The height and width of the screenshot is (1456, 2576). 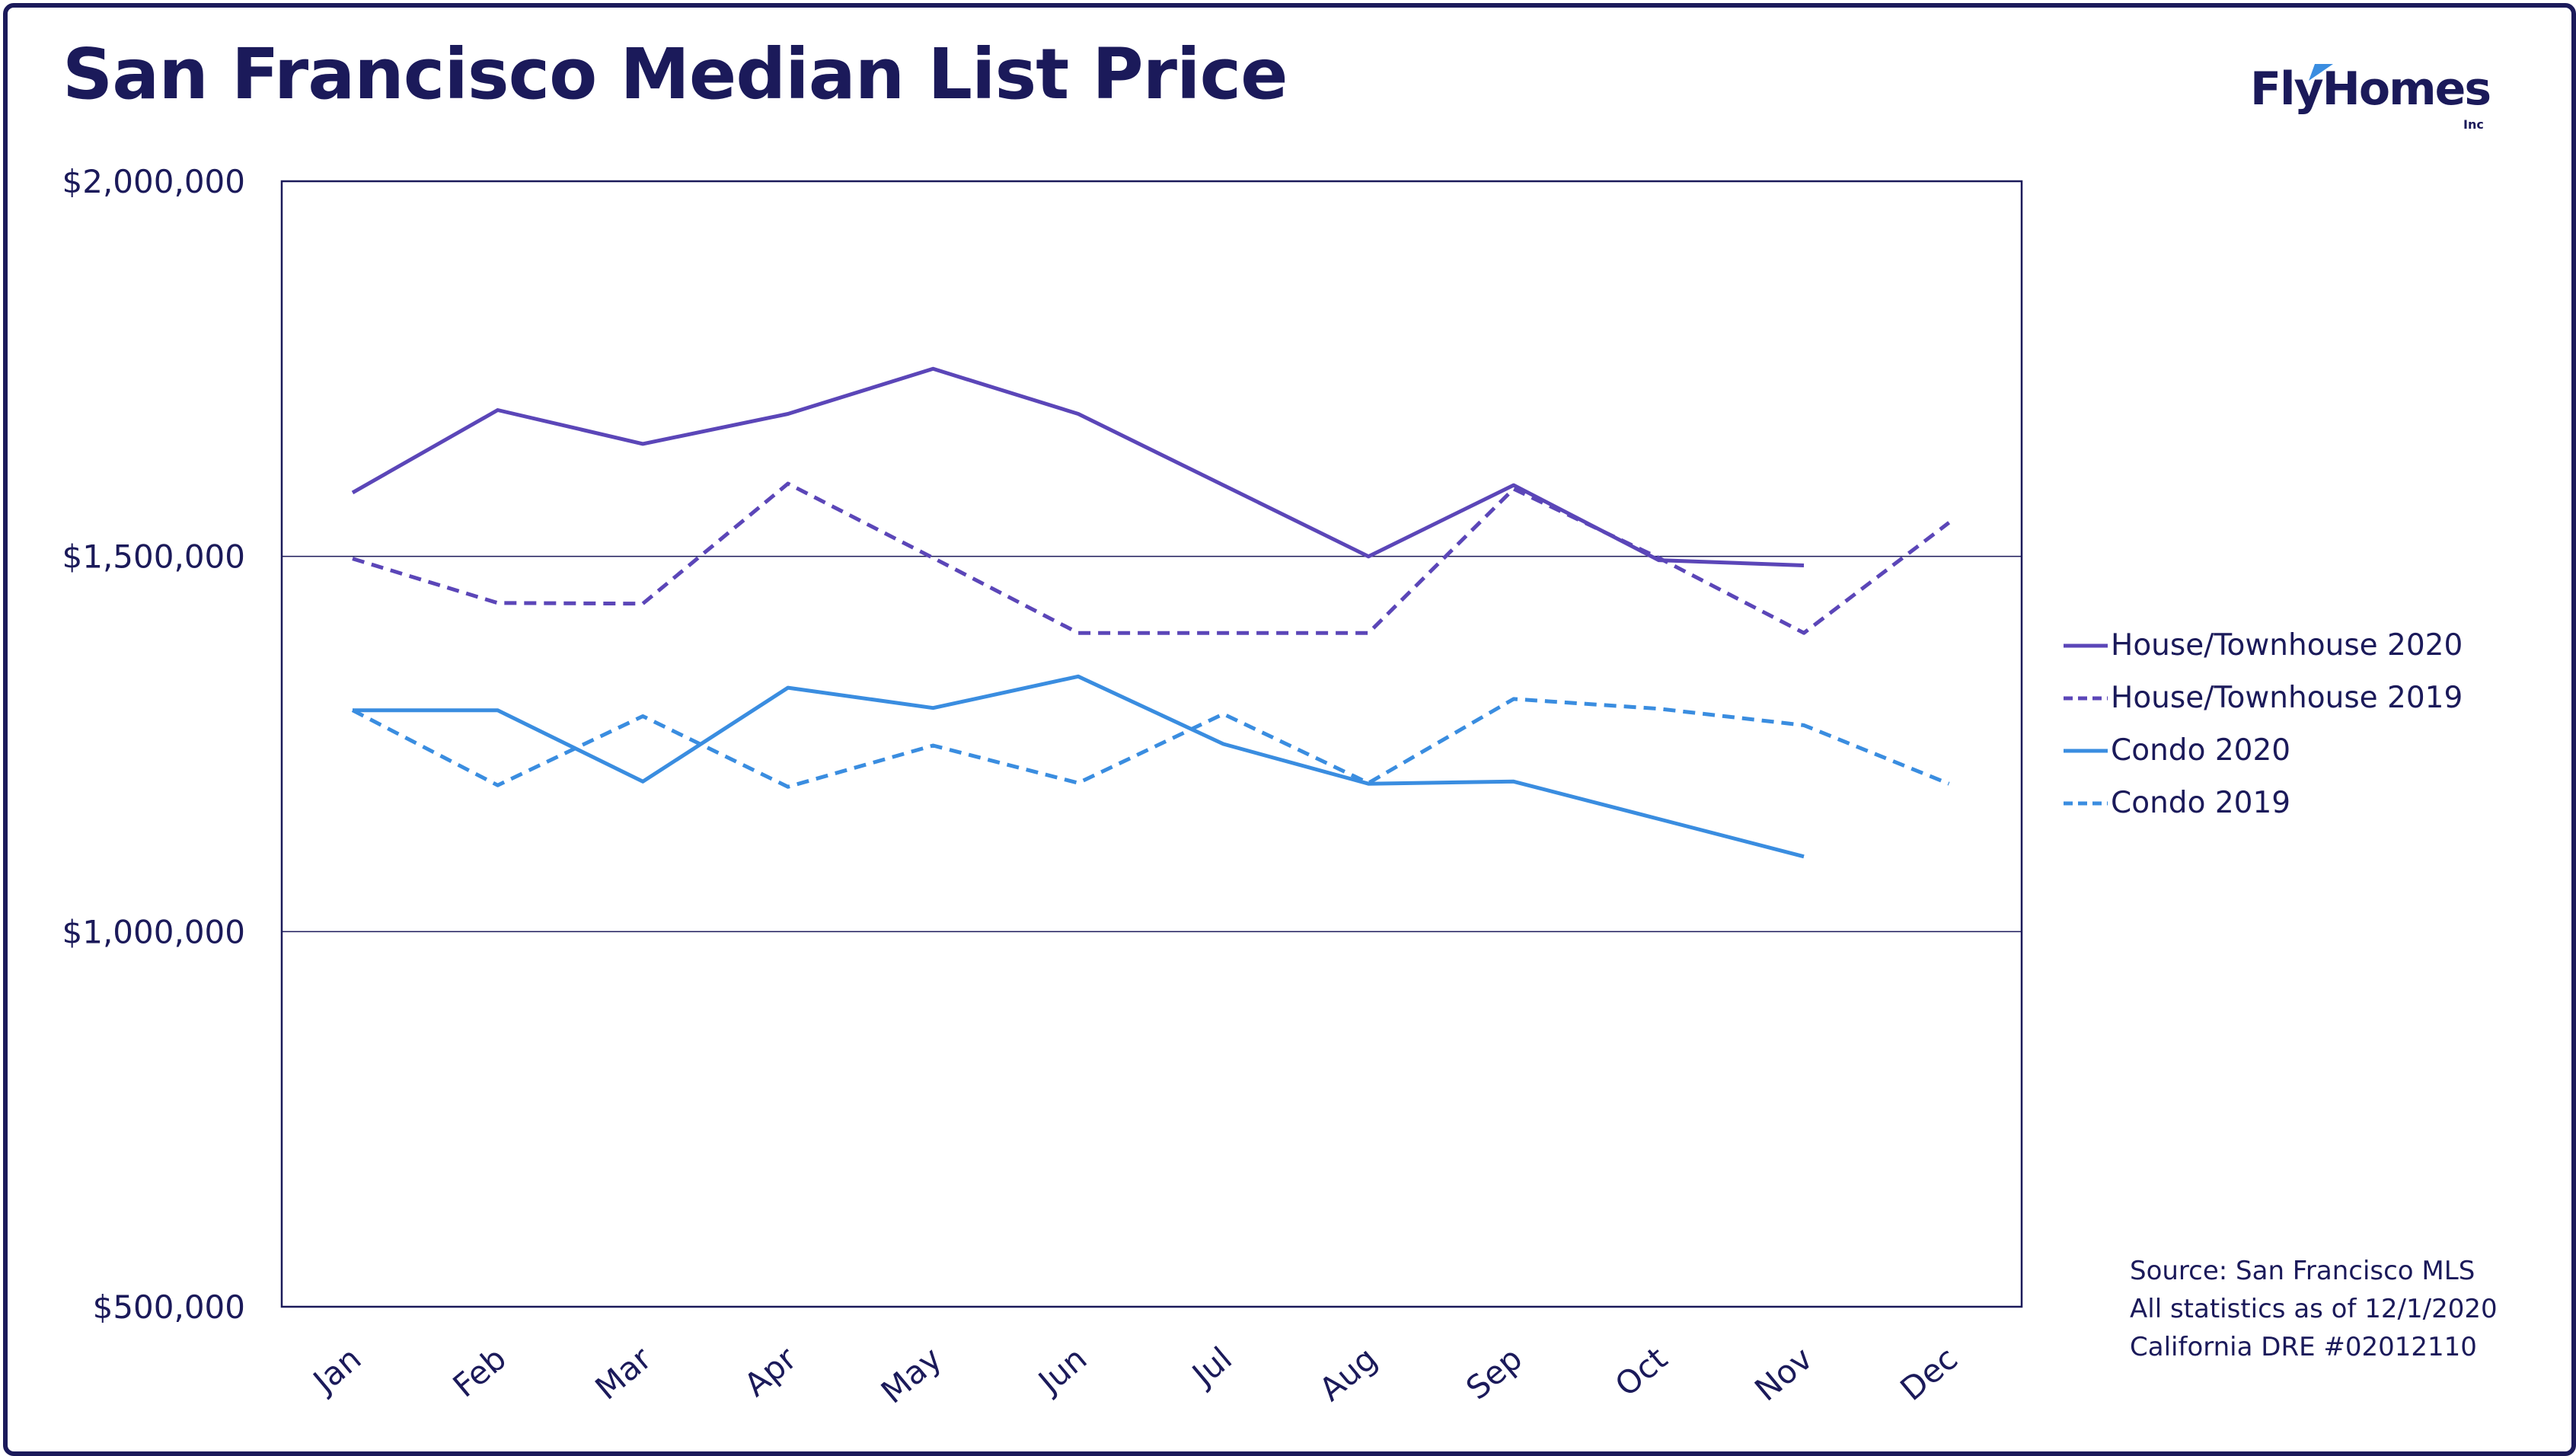 I want to click on x-tick-label: Oct, so click(x=1641, y=1371).